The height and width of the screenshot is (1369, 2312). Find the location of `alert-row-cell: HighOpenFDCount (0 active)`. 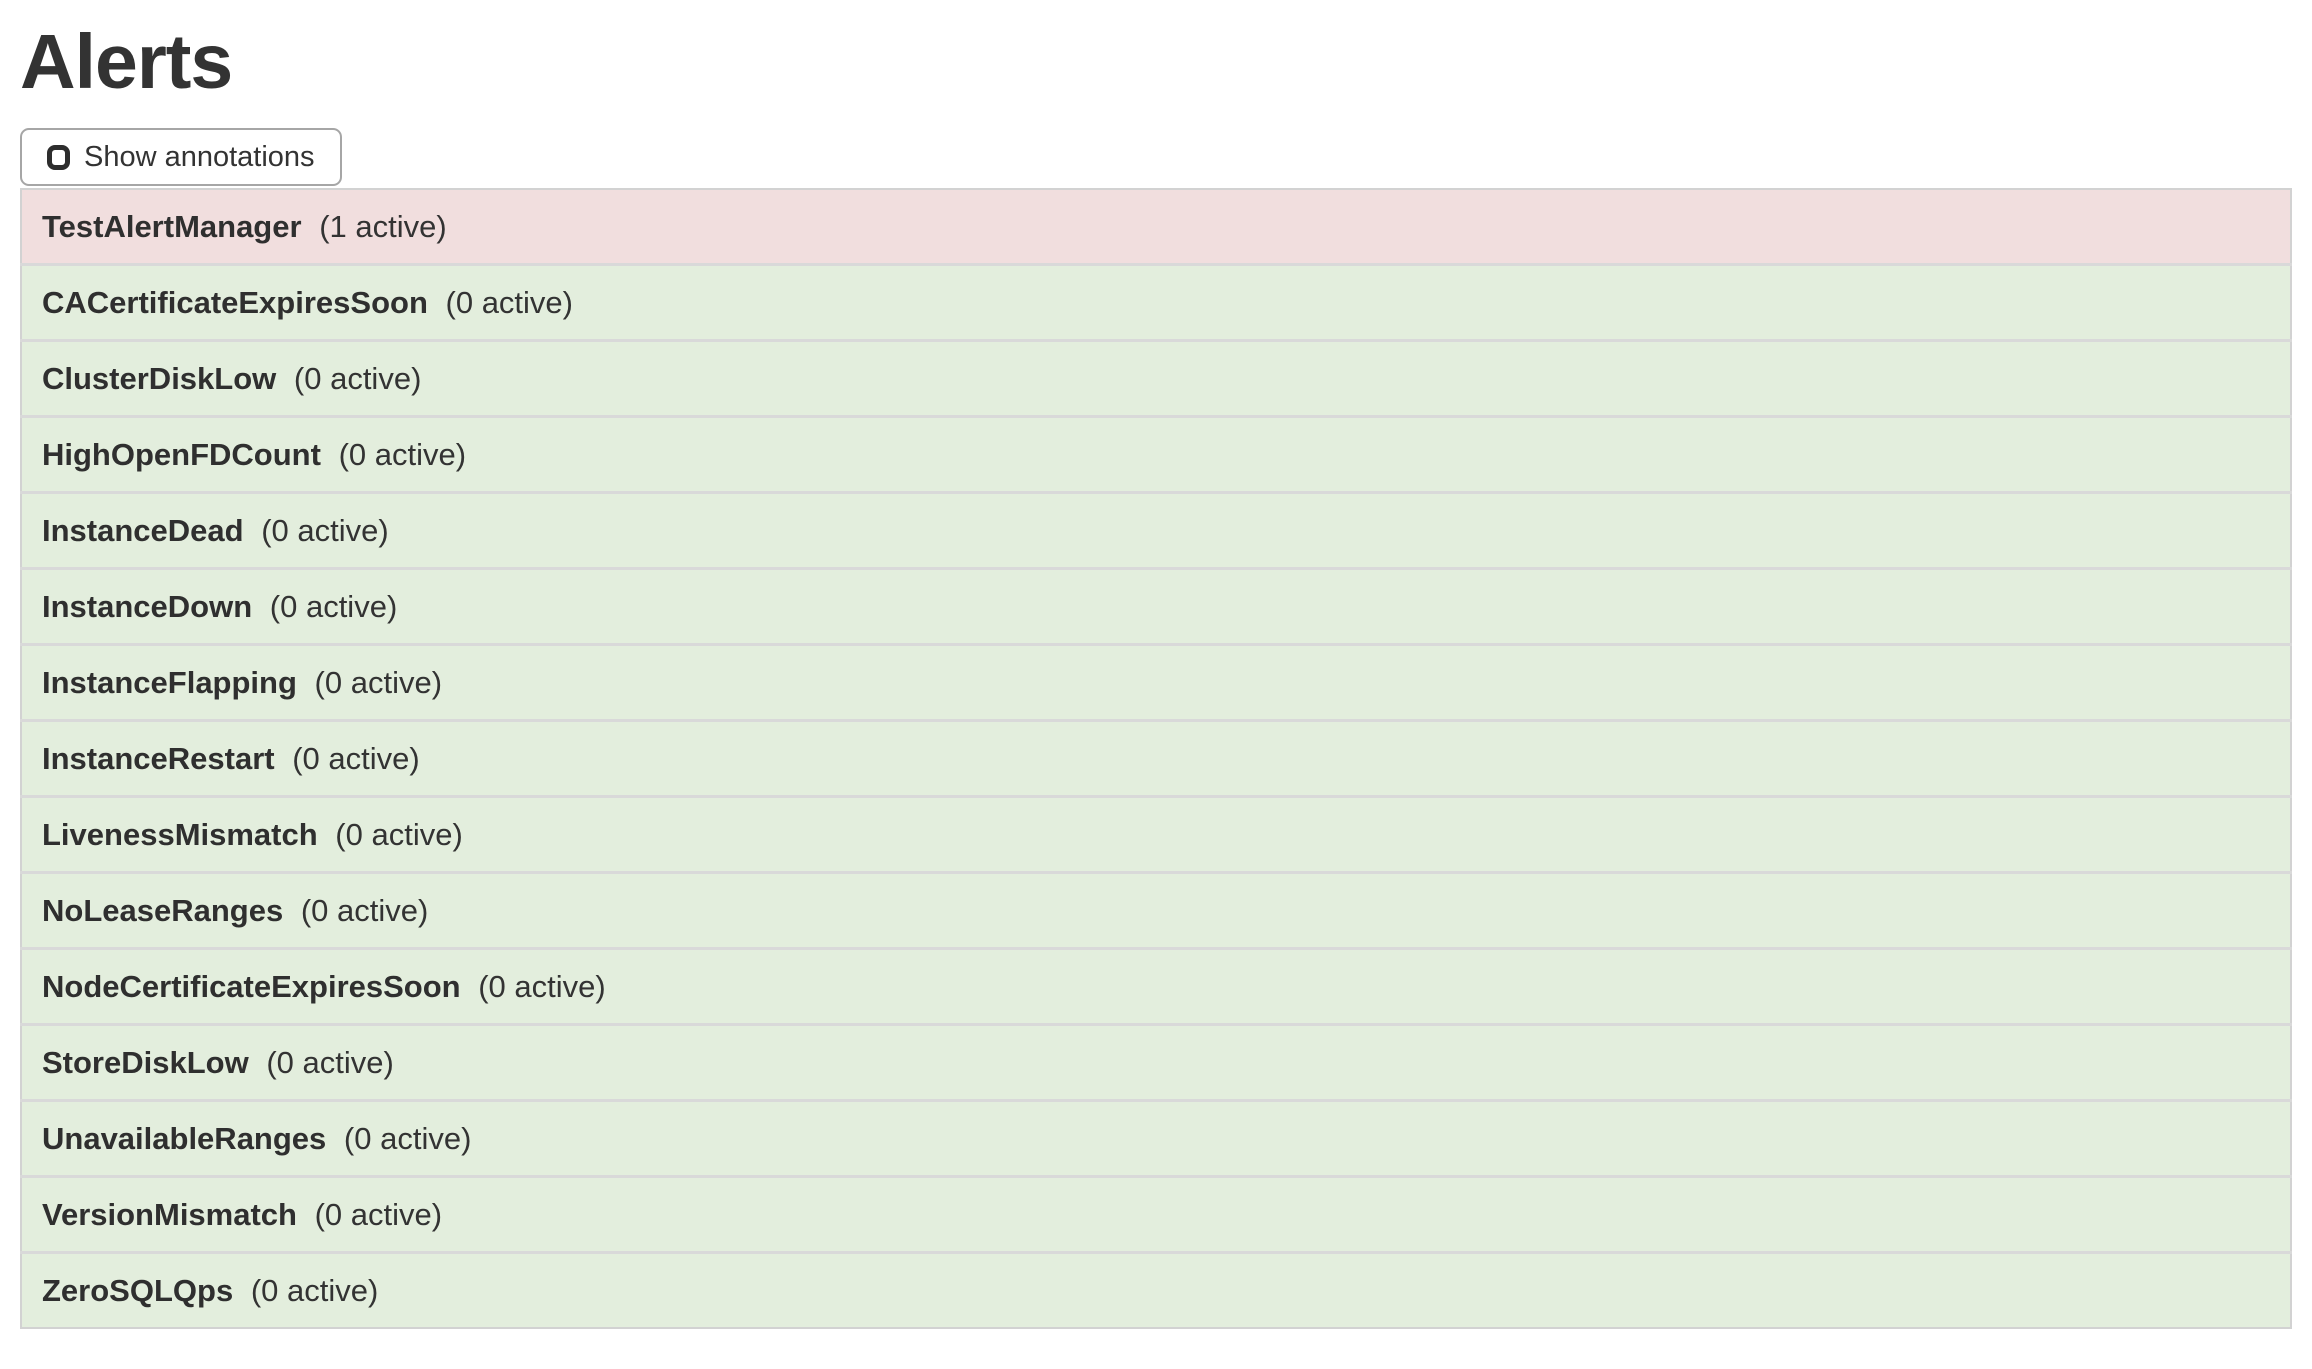

alert-row-cell: HighOpenFDCount (0 active) is located at coordinates (1156, 454).